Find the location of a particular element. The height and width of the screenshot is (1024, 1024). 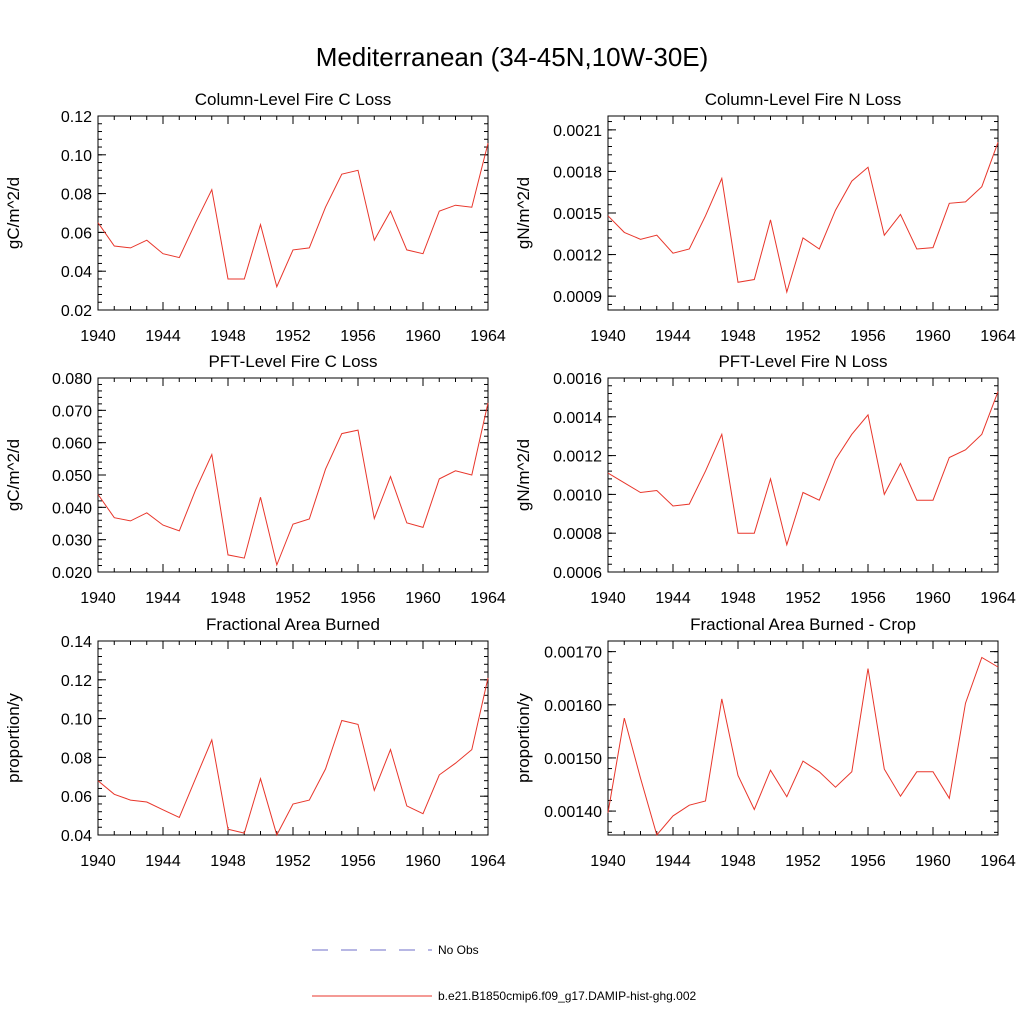

y-tick-label: 0.0010 is located at coordinates (577, 495).